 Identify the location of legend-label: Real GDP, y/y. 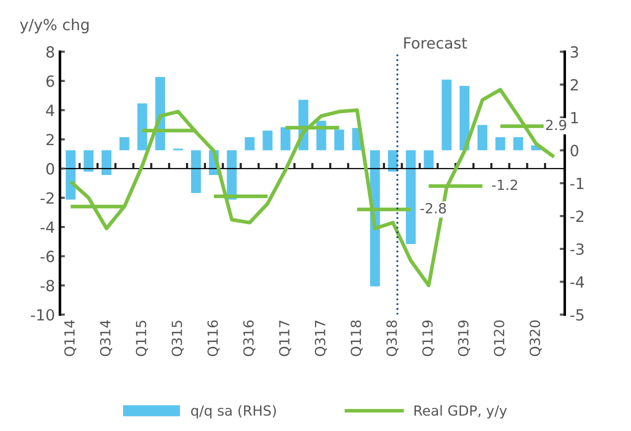
(460, 411).